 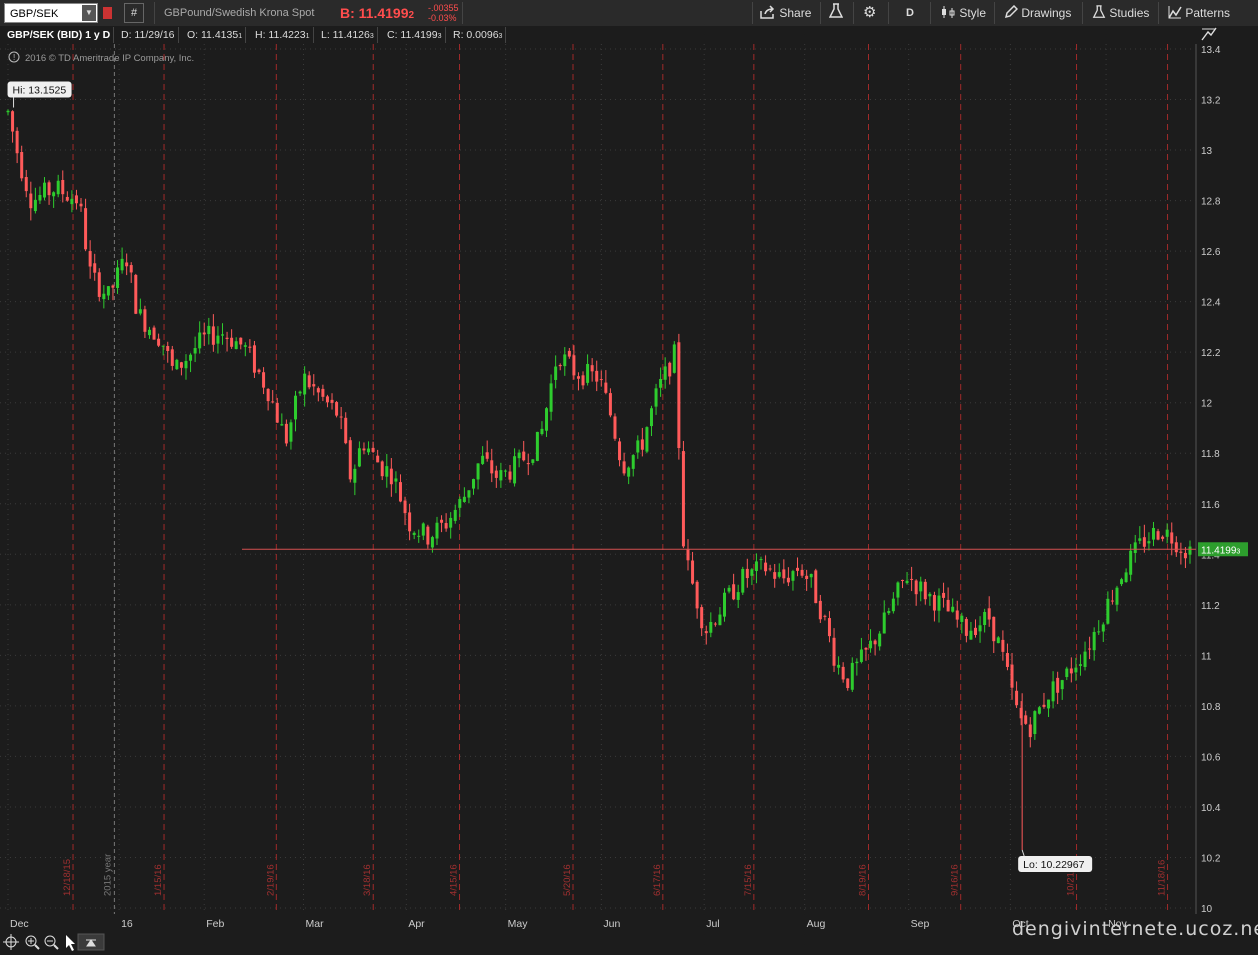 What do you see at coordinates (869, 13) in the screenshot?
I see `gear-button: ⚙` at bounding box center [869, 13].